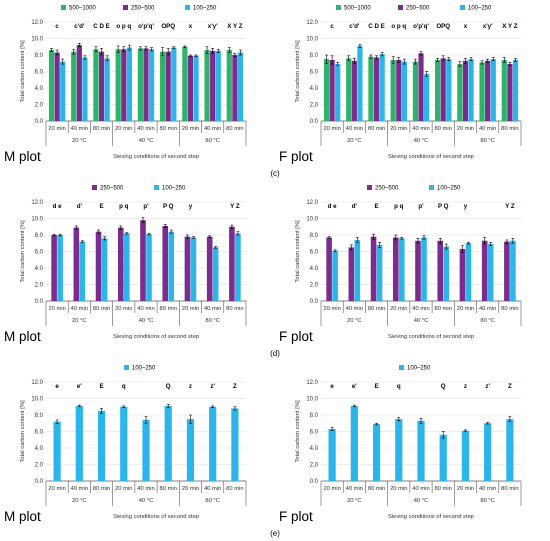 This screenshot has height=541, width=550. Describe the element at coordinates (139, 8) in the screenshot. I see `legend: 500–1000 250–500 100–250` at that location.